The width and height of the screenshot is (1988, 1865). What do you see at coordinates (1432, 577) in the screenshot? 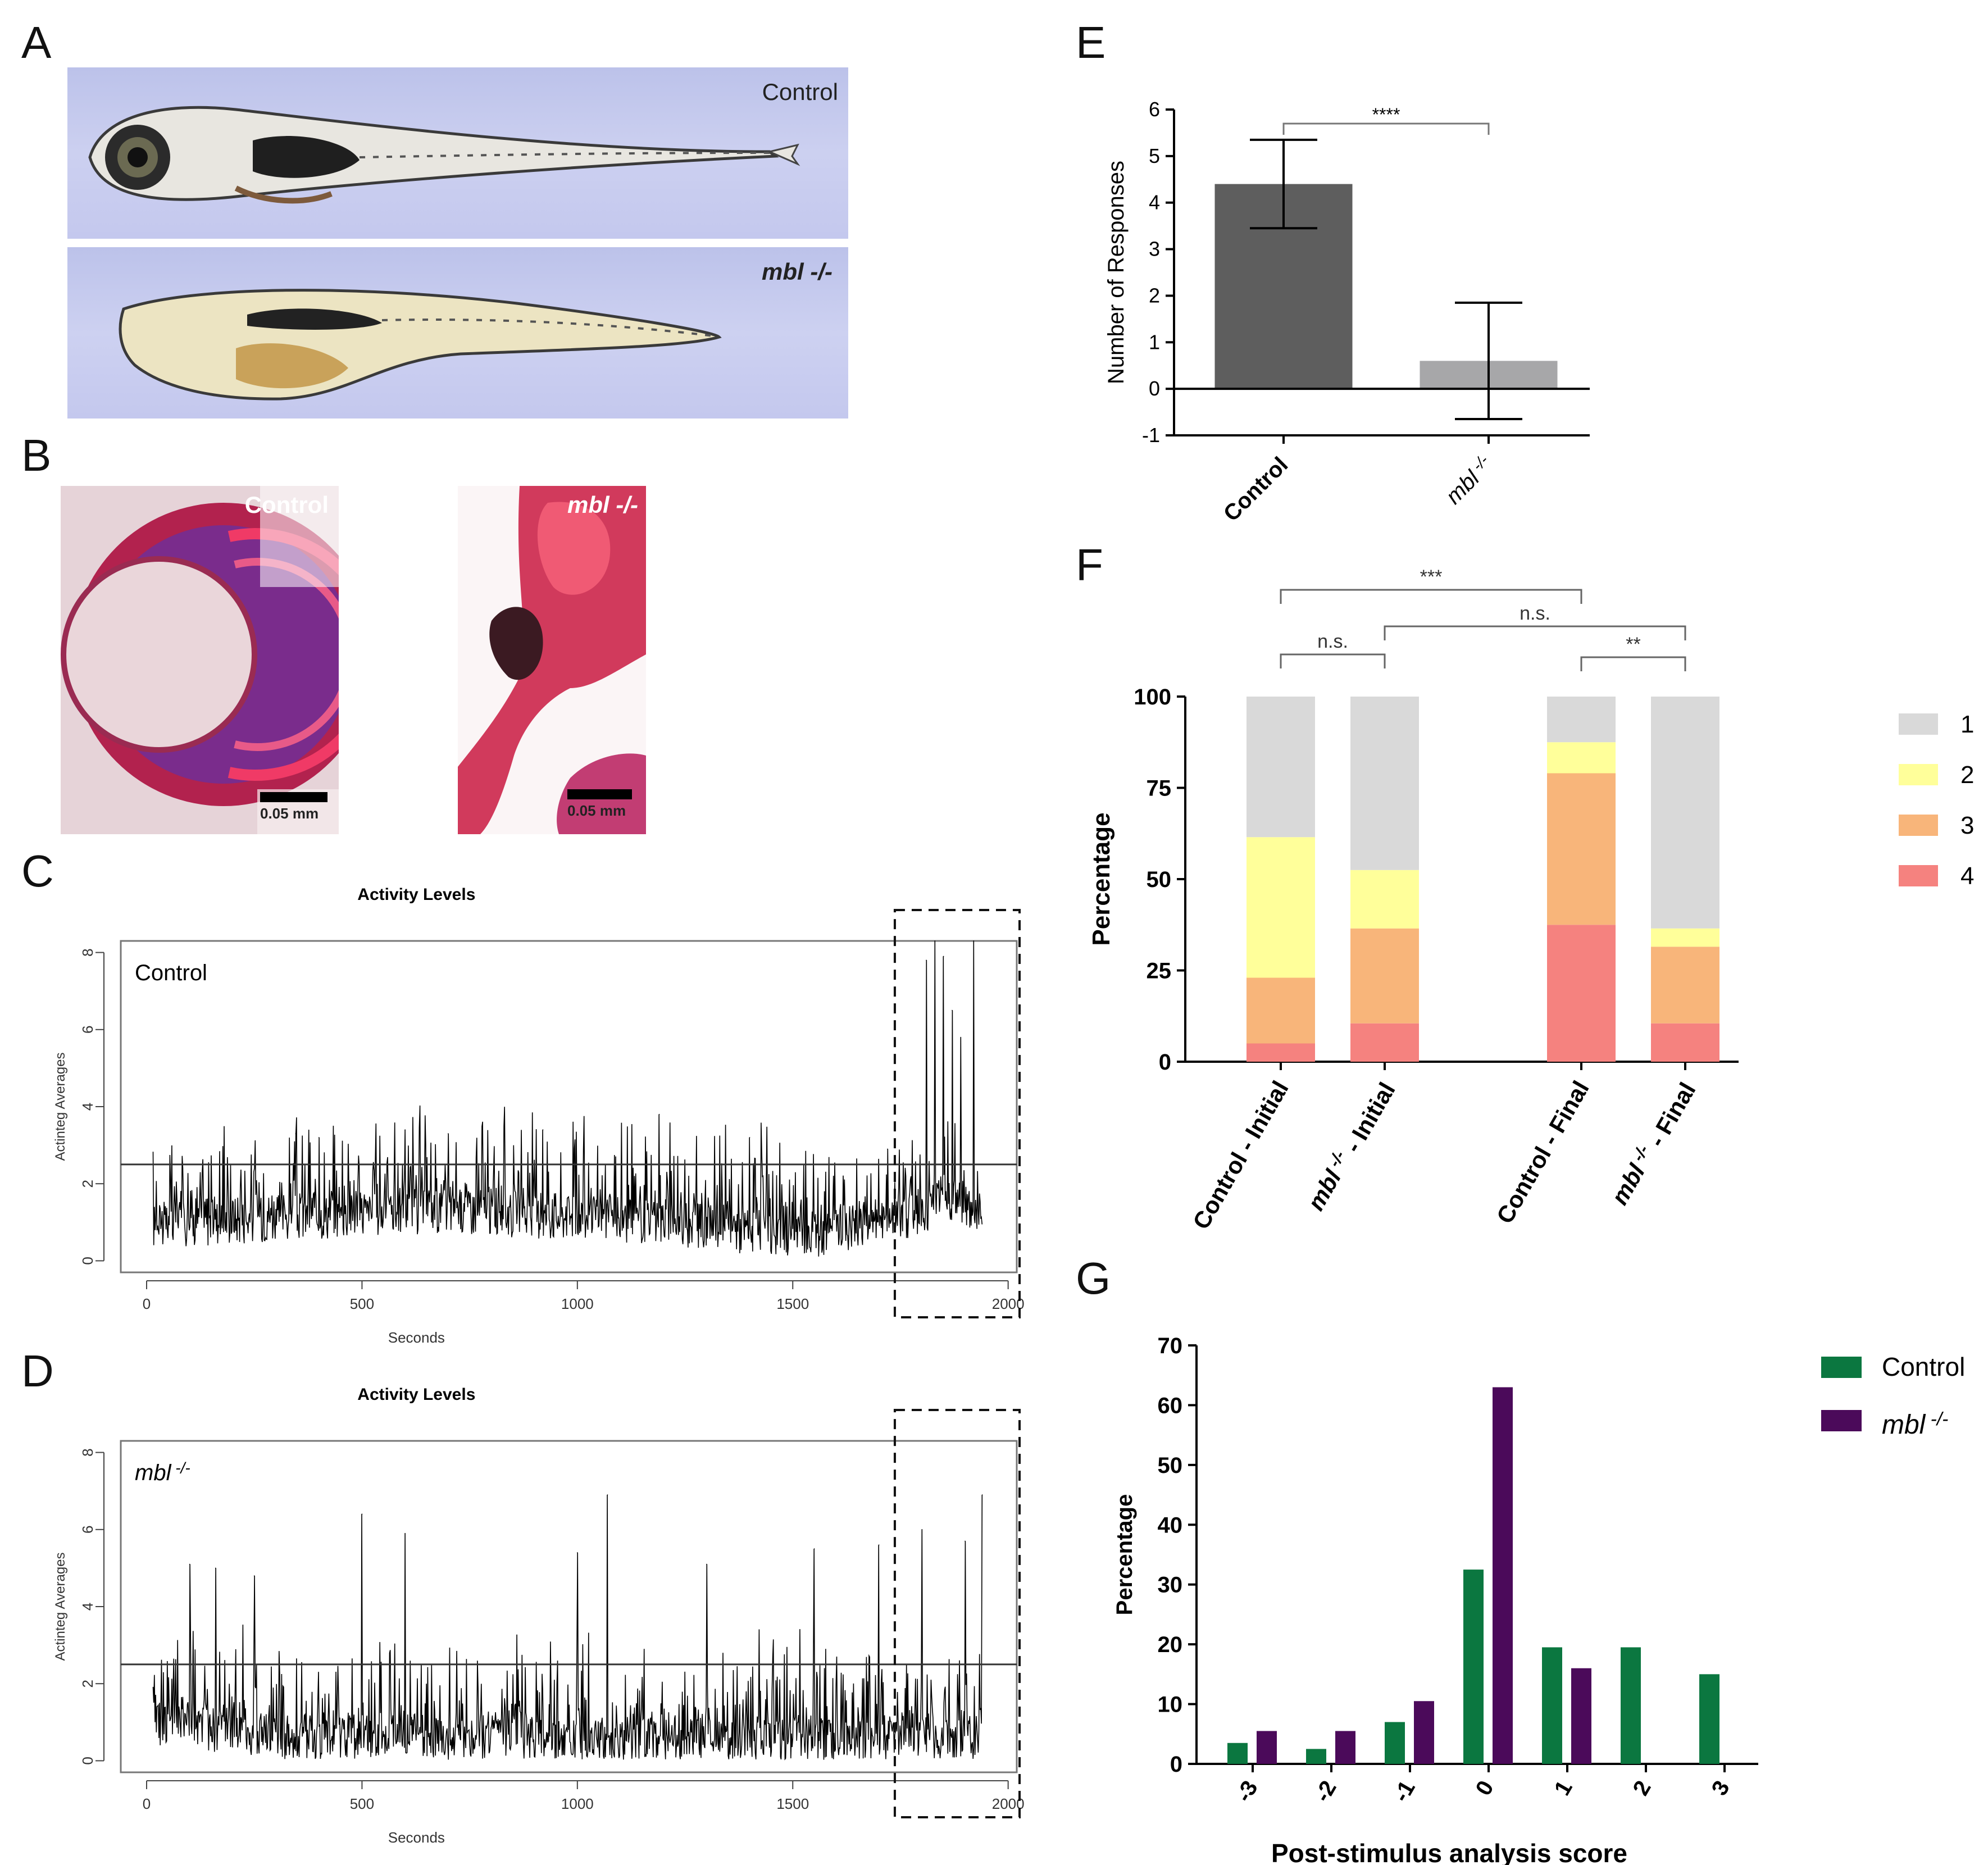
I see `significance-label: ***` at bounding box center [1432, 577].